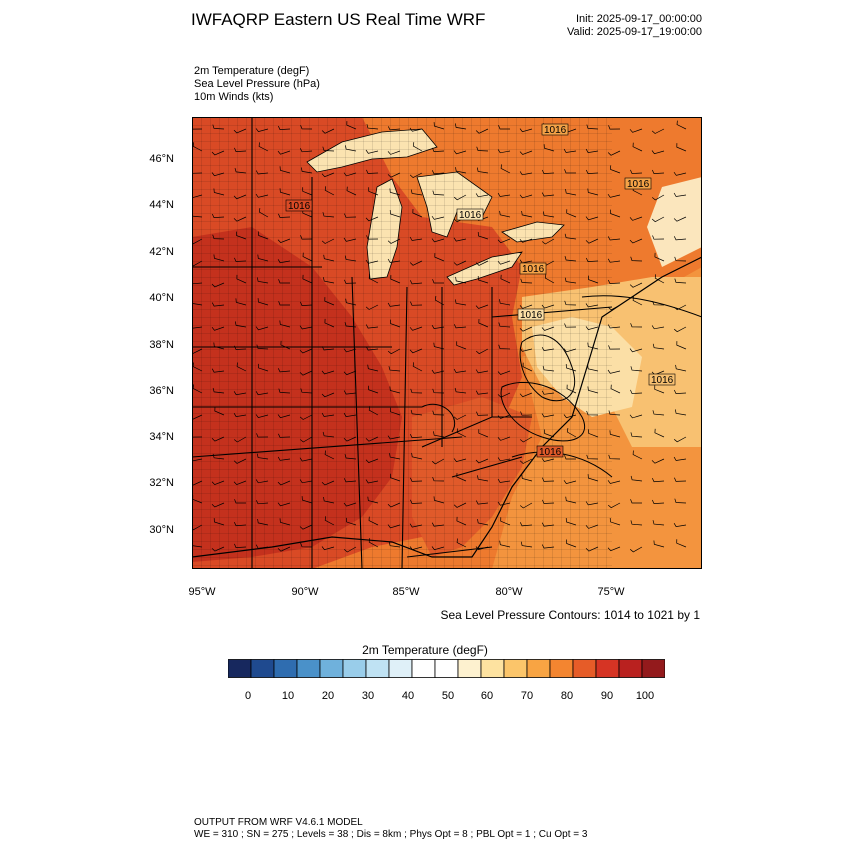 Image resolution: width=850 pixels, height=850 pixels. What do you see at coordinates (448, 696) in the screenshot?
I see `colorbar-label: 50` at bounding box center [448, 696].